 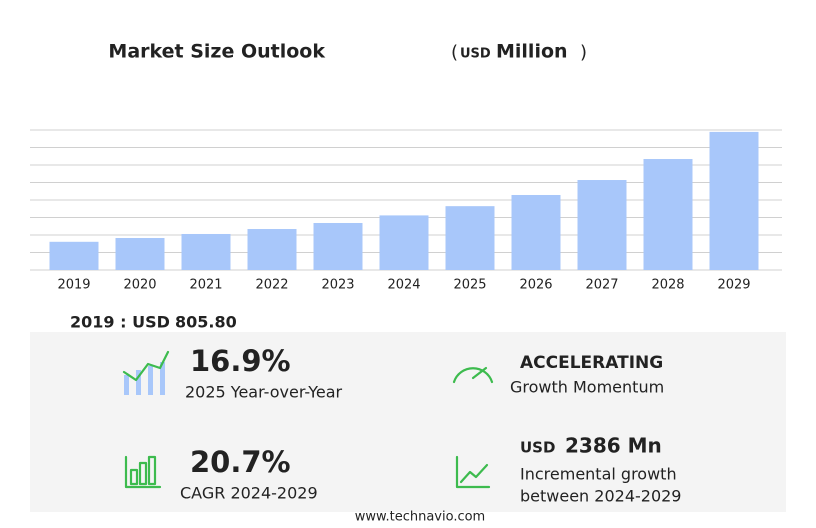 What do you see at coordinates (535, 285) in the screenshot?
I see `x-tick-label: 2026` at bounding box center [535, 285].